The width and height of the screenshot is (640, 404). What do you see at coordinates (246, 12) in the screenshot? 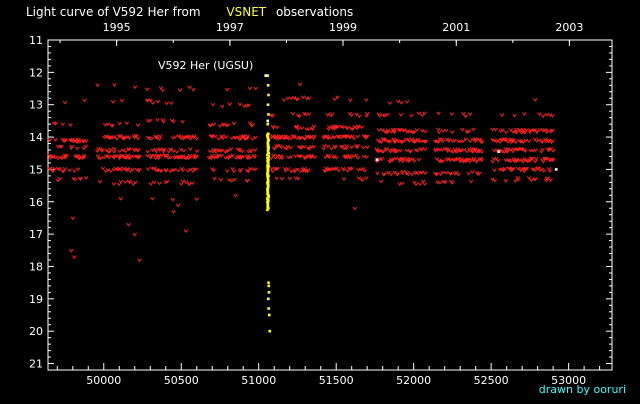
I see `title-source: VSNET` at bounding box center [246, 12].